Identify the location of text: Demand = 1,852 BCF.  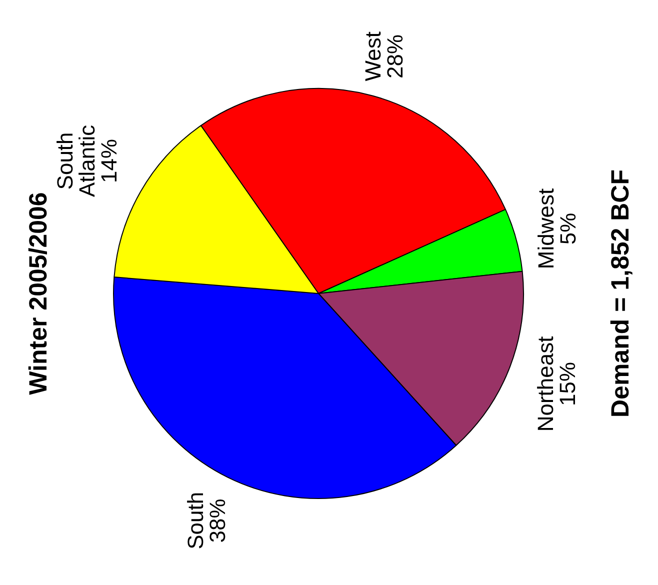
(620, 293).